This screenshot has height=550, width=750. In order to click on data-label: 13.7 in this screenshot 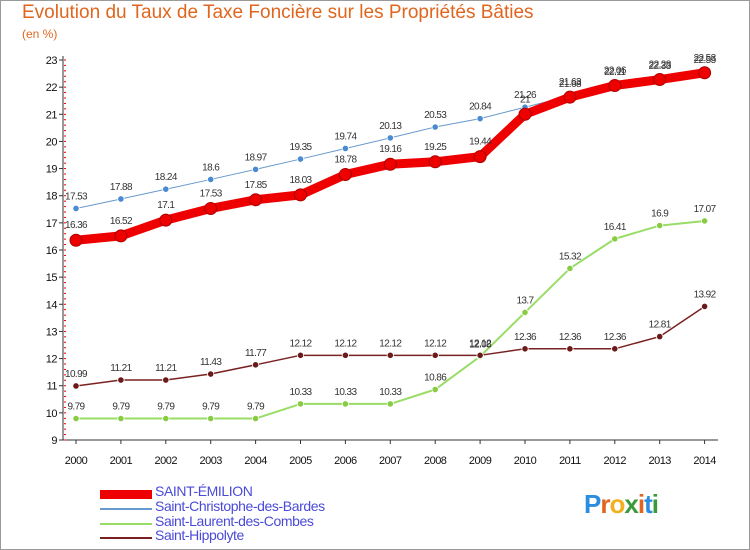, I will do `click(525, 300)`.